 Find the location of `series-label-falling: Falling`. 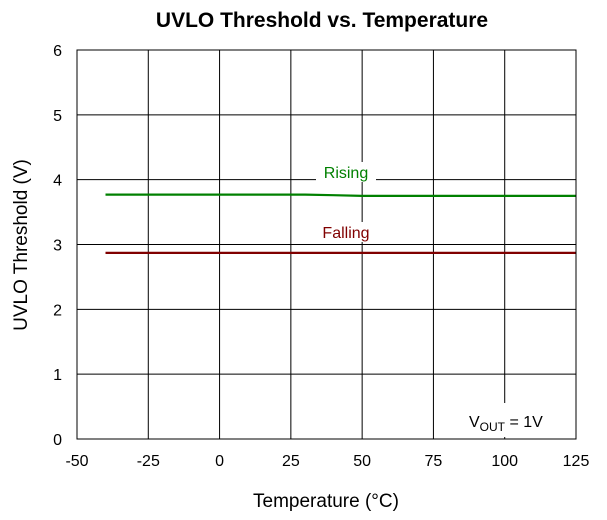

series-label-falling: Falling is located at coordinates (345, 233).